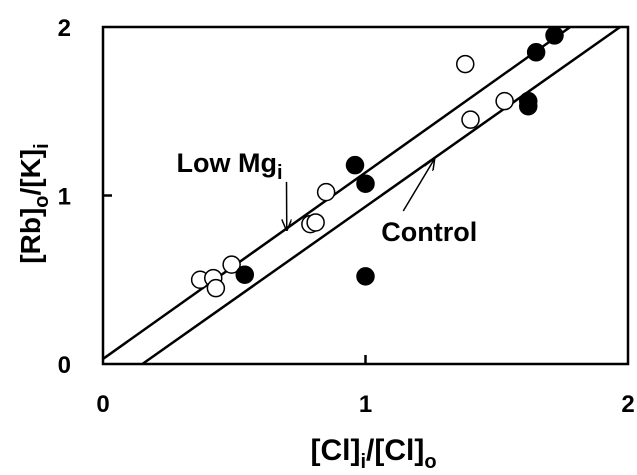 The width and height of the screenshot is (637, 475). Describe the element at coordinates (429, 232) in the screenshot. I see `label-control: Control` at that location.